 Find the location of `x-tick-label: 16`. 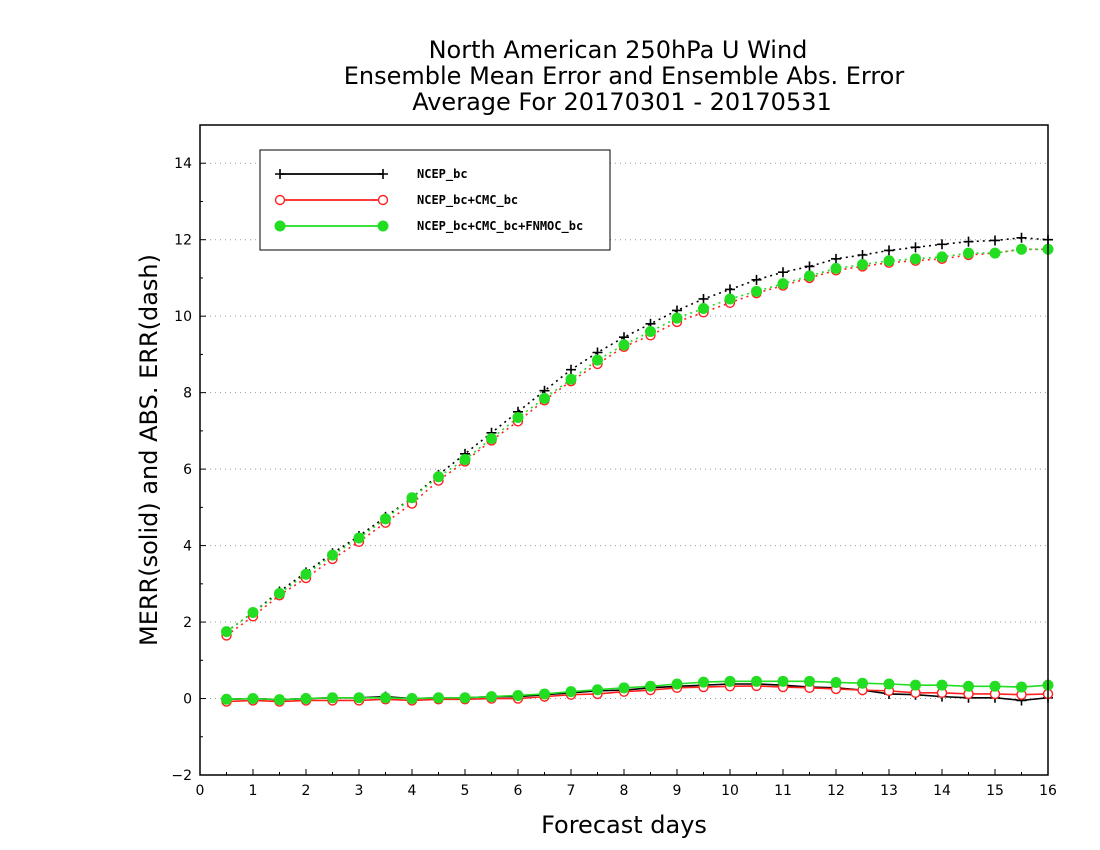

x-tick-label: 16 is located at coordinates (1048, 791).